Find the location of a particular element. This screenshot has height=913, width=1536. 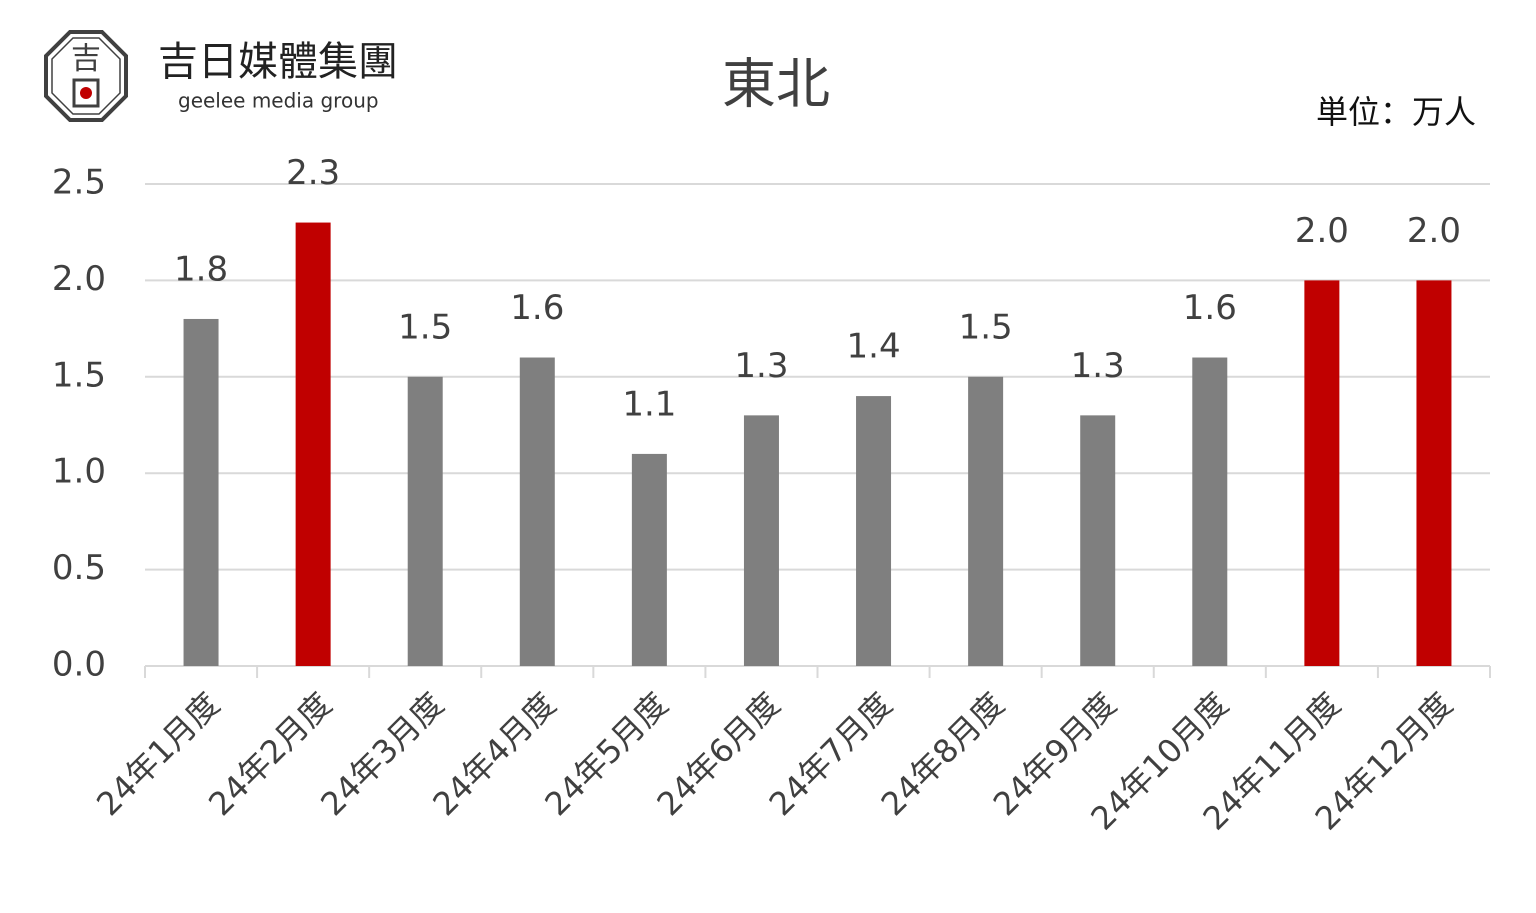

y-tick-label: 1.0 is located at coordinates (79, 472).